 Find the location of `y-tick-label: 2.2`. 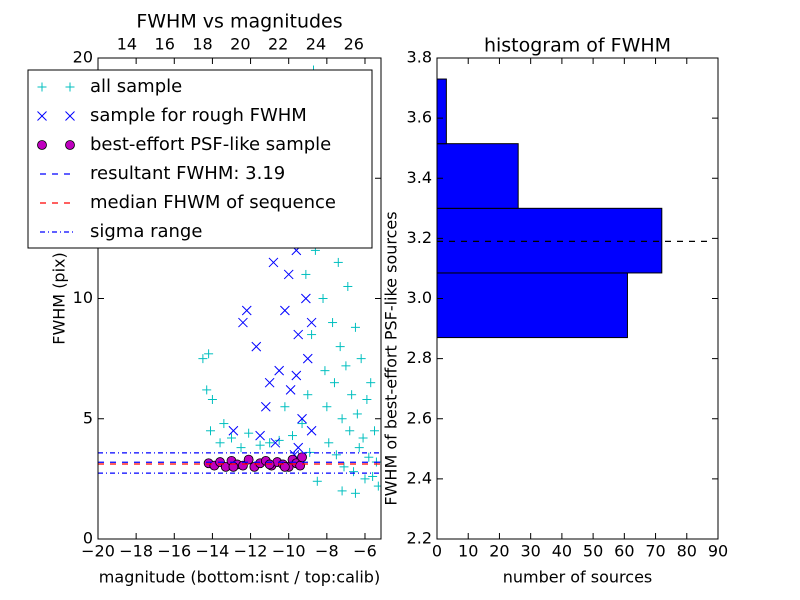

y-tick-label: 2.2 is located at coordinates (419, 538).